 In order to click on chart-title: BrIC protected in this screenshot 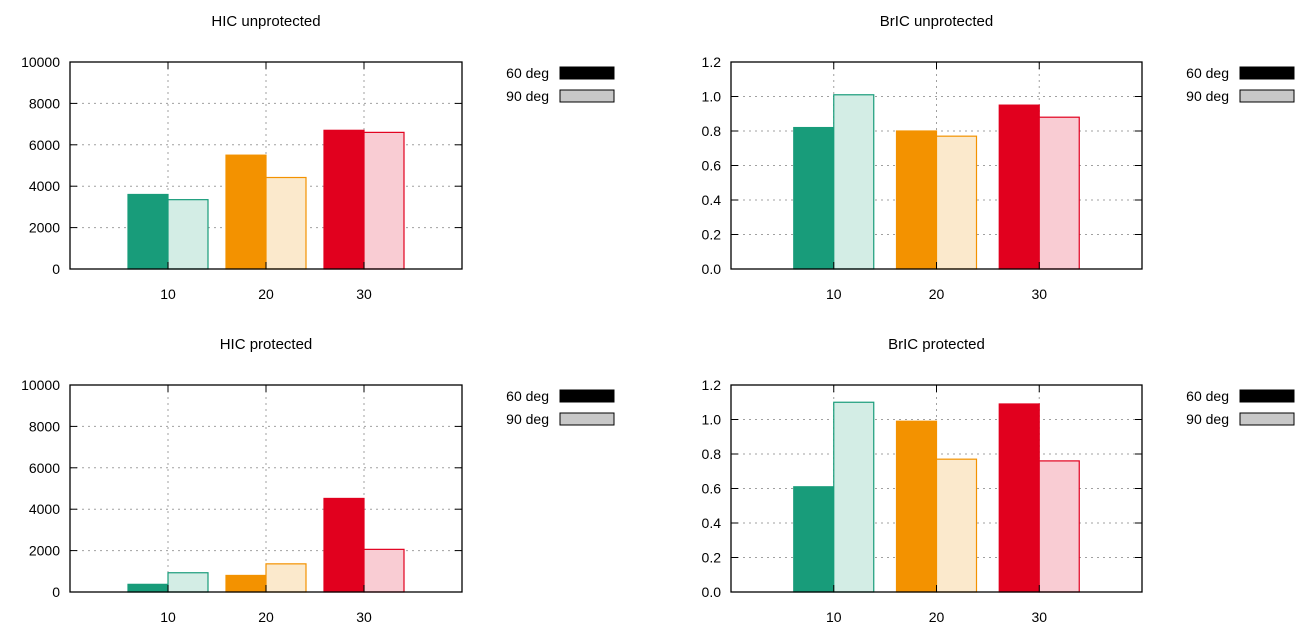, I will do `click(936, 344)`.